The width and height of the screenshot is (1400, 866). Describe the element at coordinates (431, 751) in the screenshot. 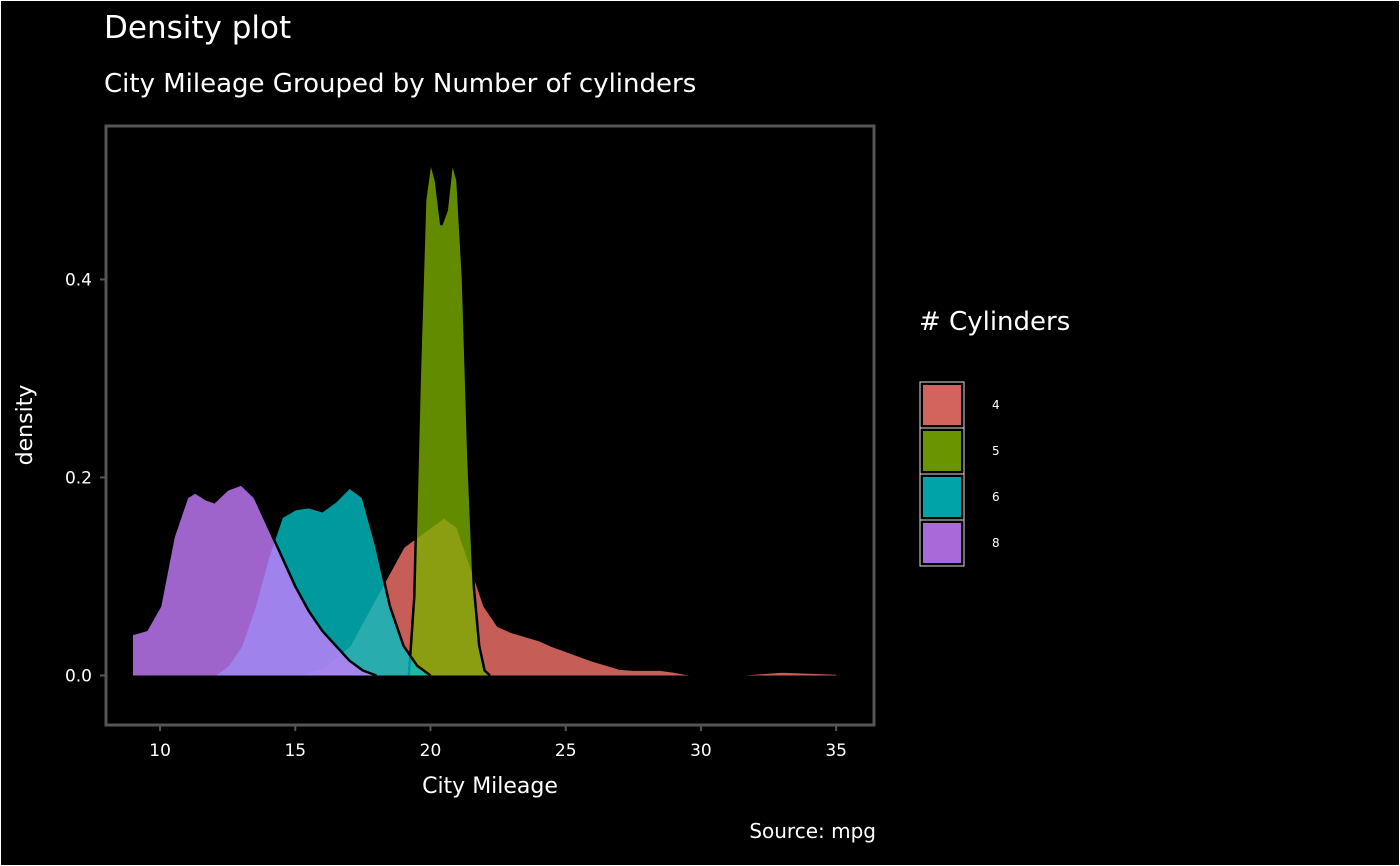

I see `x-tick-label: 20` at that location.